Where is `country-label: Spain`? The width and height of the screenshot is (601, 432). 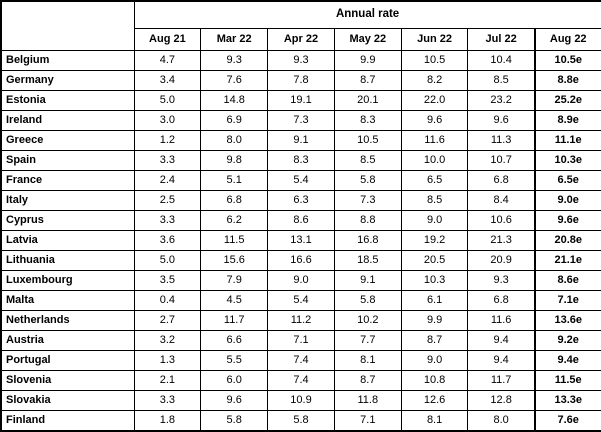 country-label: Spain is located at coordinates (67, 160).